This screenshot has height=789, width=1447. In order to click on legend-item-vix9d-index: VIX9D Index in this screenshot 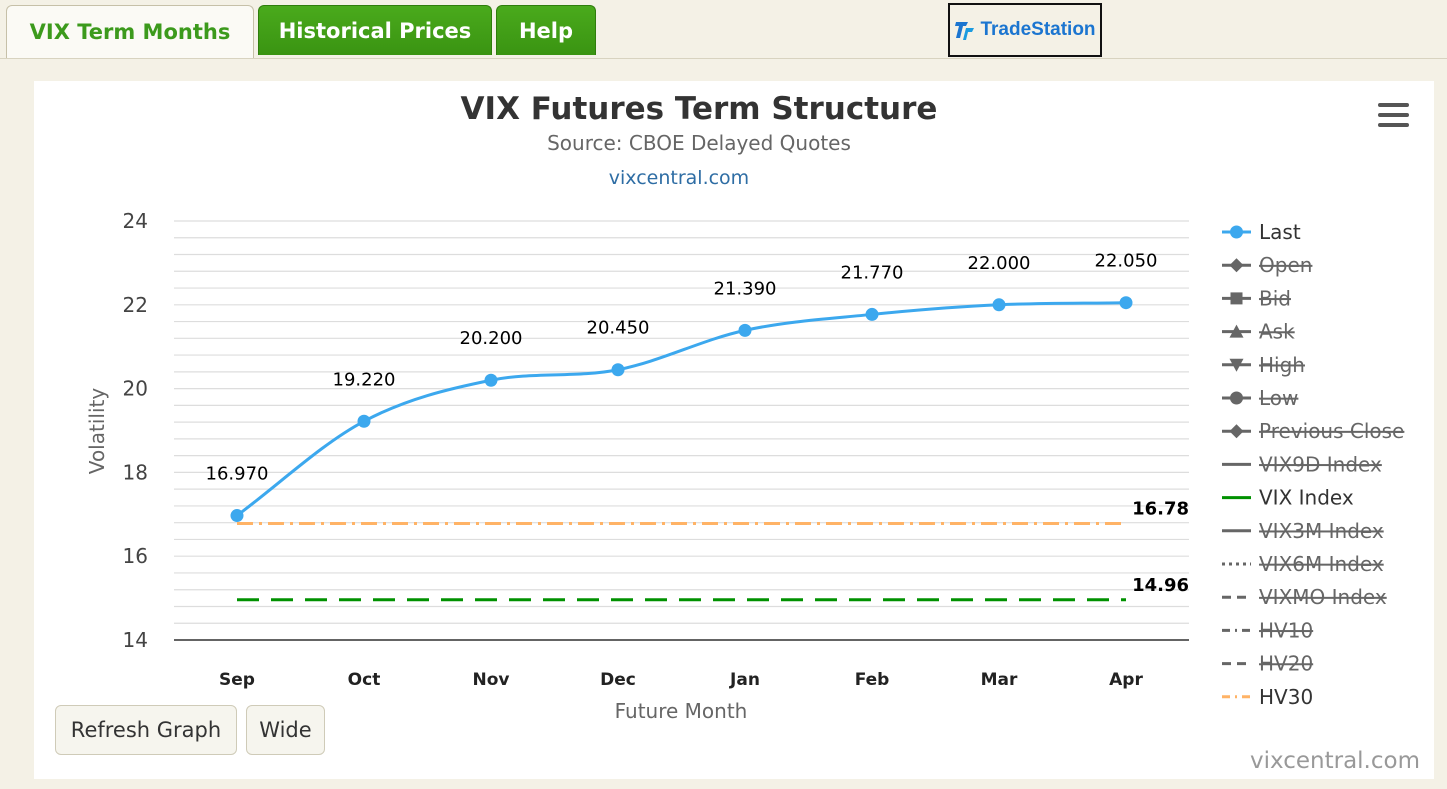, I will do `click(1302, 464)`.